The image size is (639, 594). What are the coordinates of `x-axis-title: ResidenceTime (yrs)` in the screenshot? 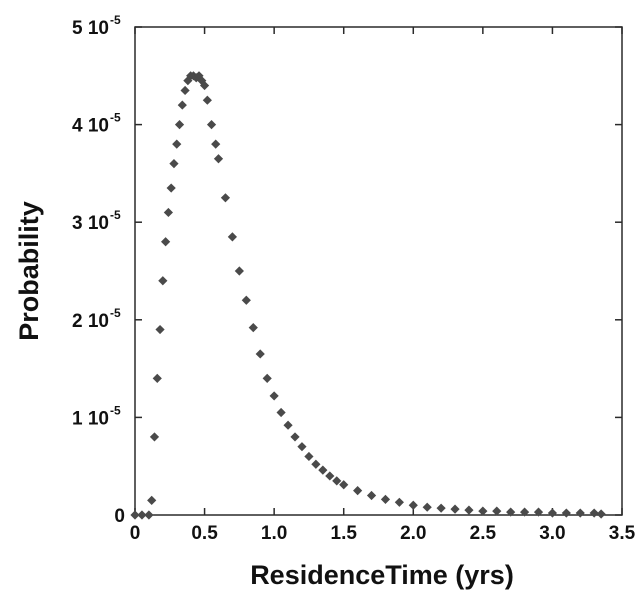 It's located at (382, 575).